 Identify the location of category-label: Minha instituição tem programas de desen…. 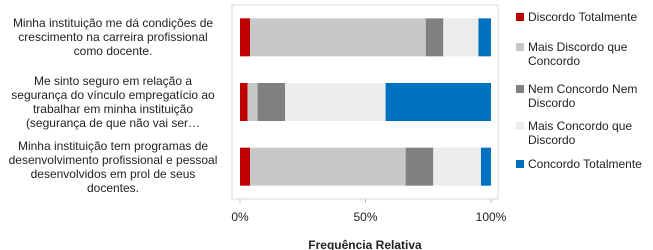
(113, 166).